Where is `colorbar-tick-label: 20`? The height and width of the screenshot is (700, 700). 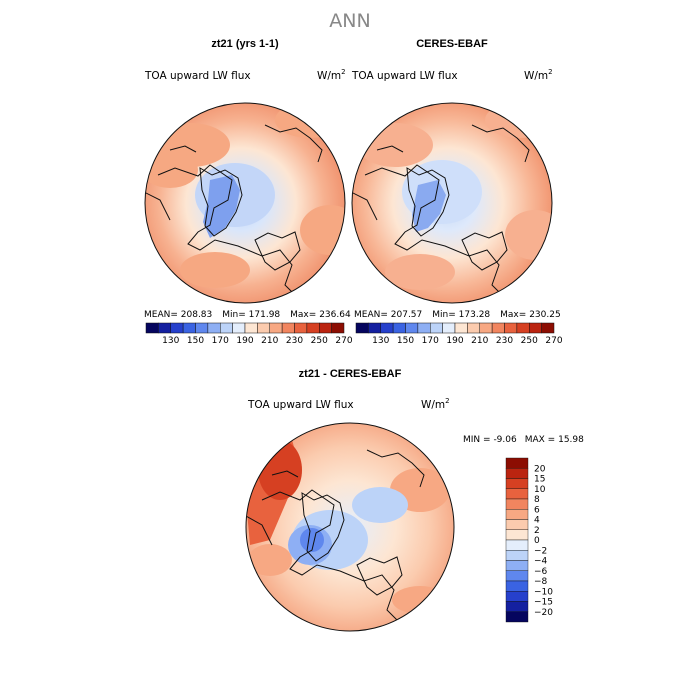
colorbar-tick-label: 20 is located at coordinates (540, 469).